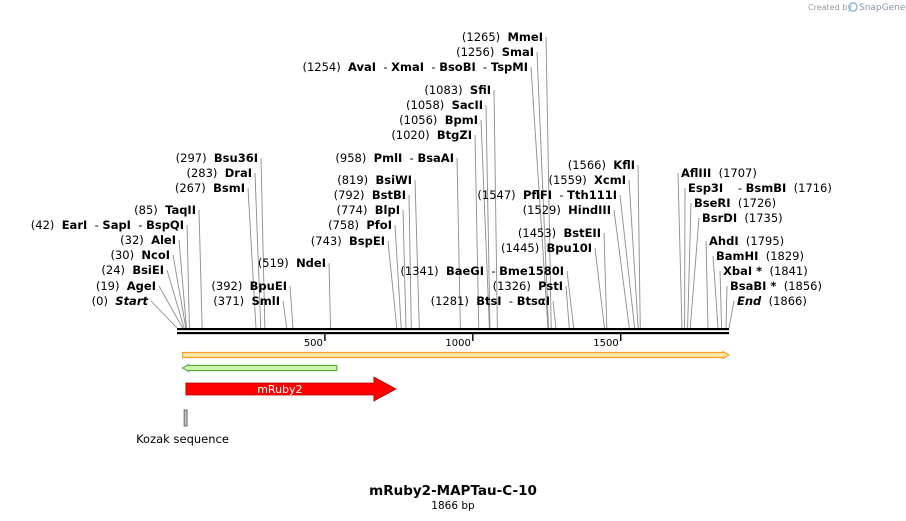  Describe the element at coordinates (633, 254) in the screenshot. I see `connector-xcmi` at that location.